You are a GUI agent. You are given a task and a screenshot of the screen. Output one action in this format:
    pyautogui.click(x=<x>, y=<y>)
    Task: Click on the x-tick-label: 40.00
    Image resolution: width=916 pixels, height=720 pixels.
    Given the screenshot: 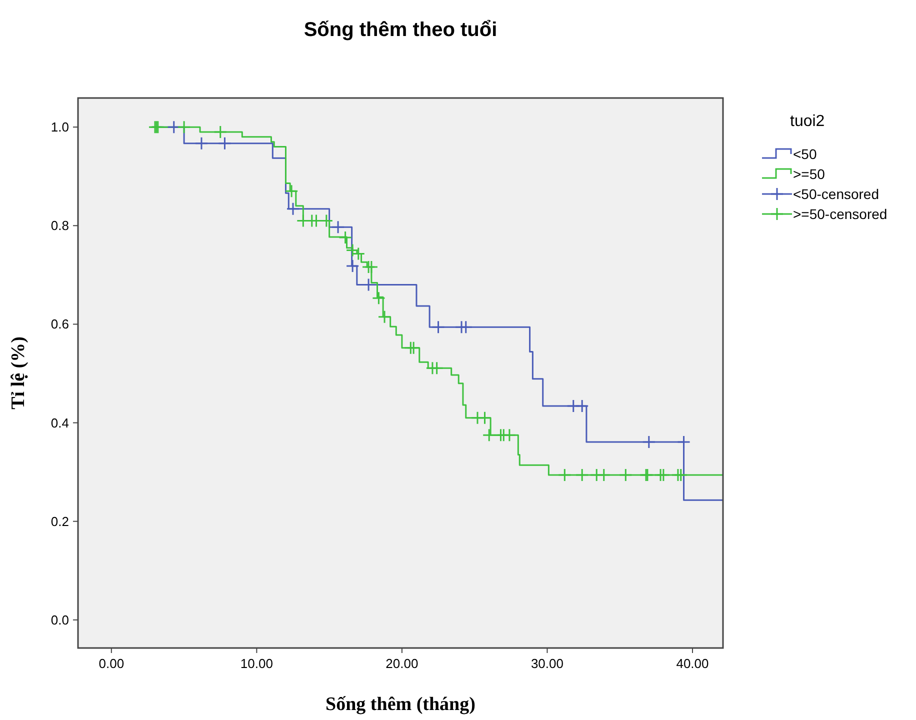 What is the action you would take?
    pyautogui.click(x=692, y=663)
    